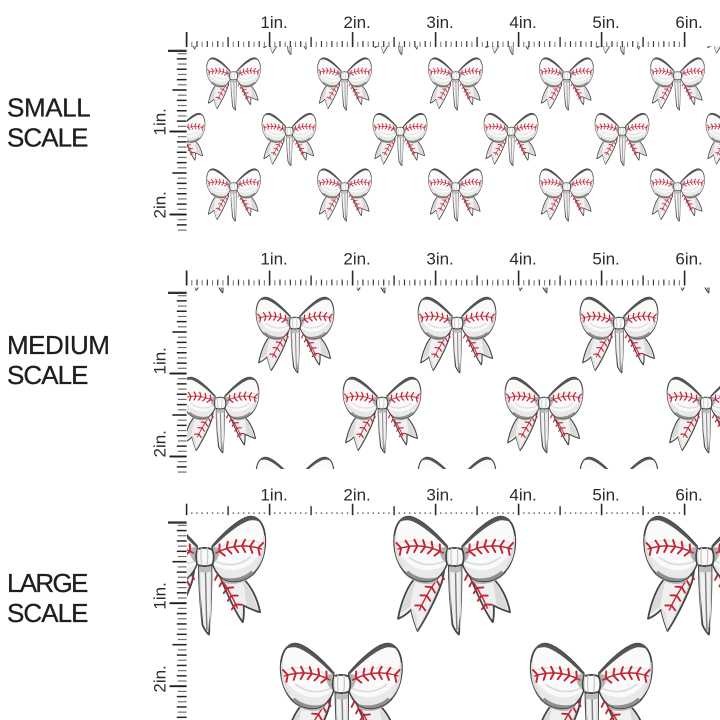  Describe the element at coordinates (48, 108) in the screenshot. I see `svg-text: SMALL` at that location.